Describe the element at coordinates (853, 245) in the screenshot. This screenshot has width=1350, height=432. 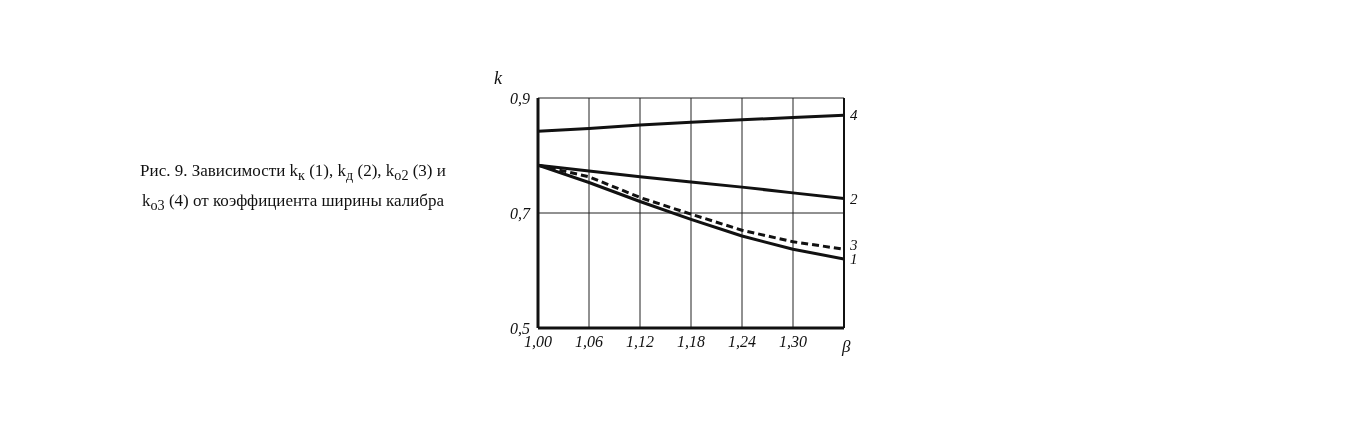
I see `series-label: 3` at that location.